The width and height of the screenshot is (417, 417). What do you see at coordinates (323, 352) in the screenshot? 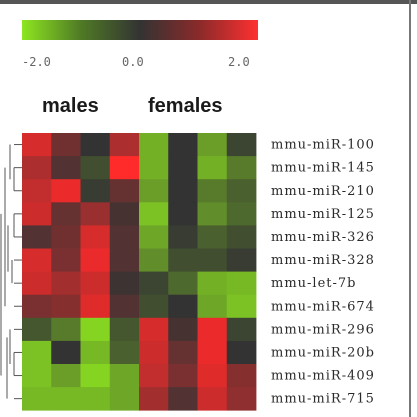
I see `row-label: mmu-miR-20b` at bounding box center [323, 352].